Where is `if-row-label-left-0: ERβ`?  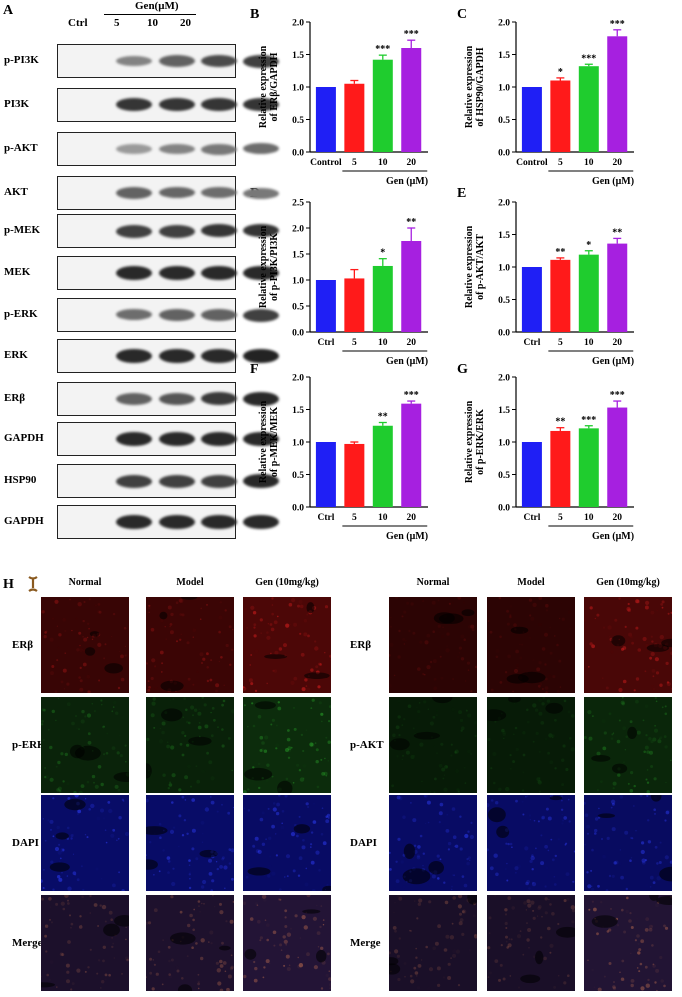 if-row-label-left-0: ERβ is located at coordinates (23, 645).